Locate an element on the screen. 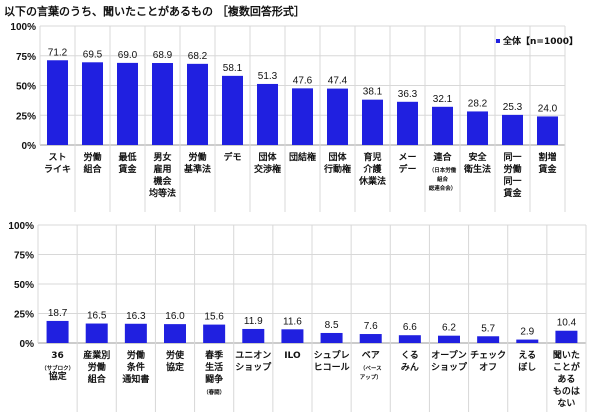 This screenshot has height=413, width=600. category-label: ユニオン is located at coordinates (253, 355).